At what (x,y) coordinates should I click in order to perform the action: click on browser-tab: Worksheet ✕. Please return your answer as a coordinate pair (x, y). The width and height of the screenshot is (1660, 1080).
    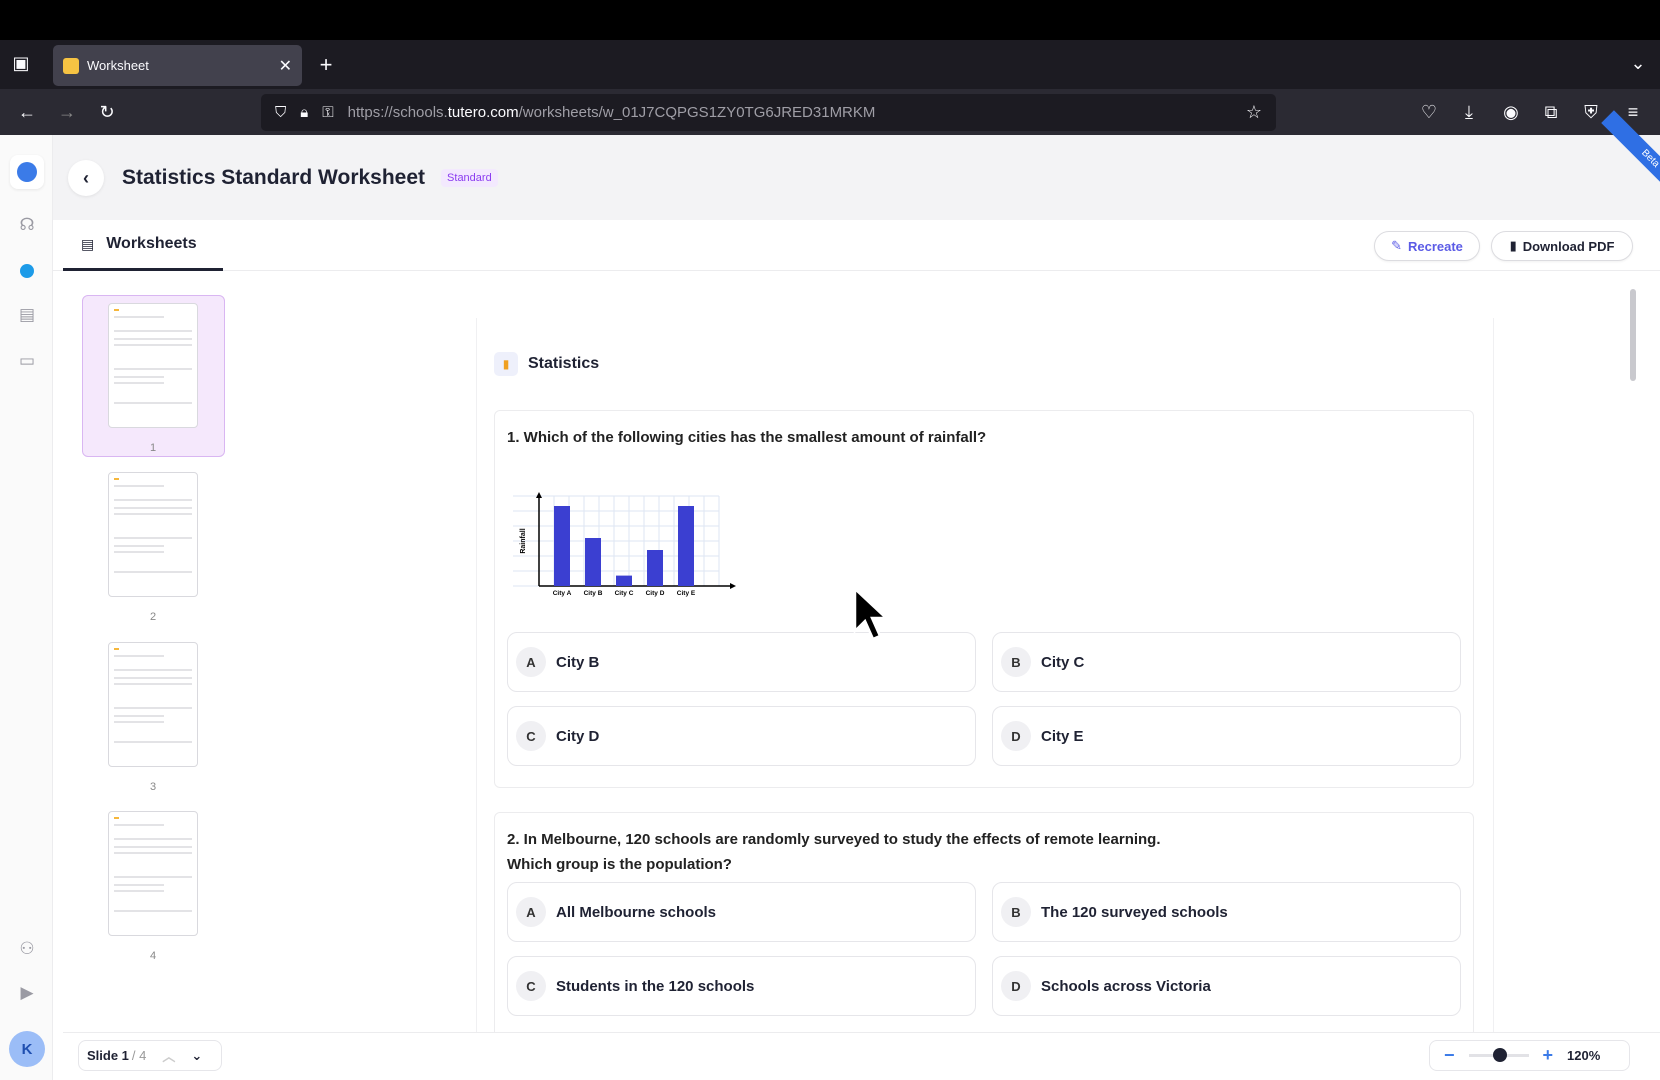
    Looking at the image, I should click on (177, 65).